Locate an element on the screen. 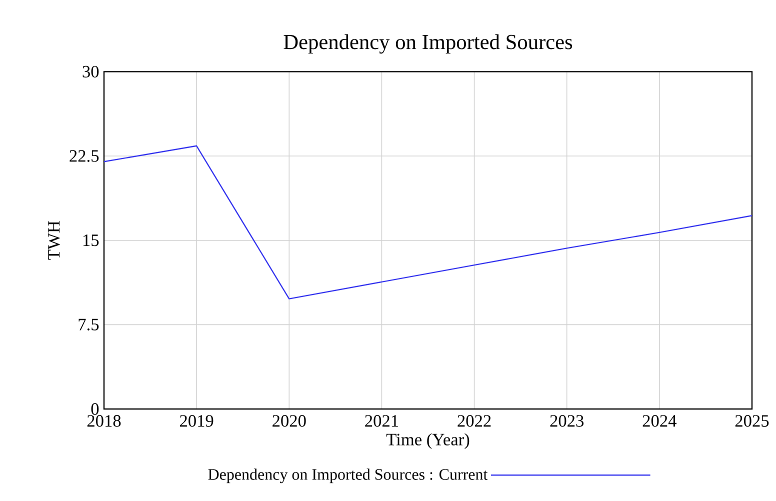  x-tick-label: 2024 is located at coordinates (659, 421).